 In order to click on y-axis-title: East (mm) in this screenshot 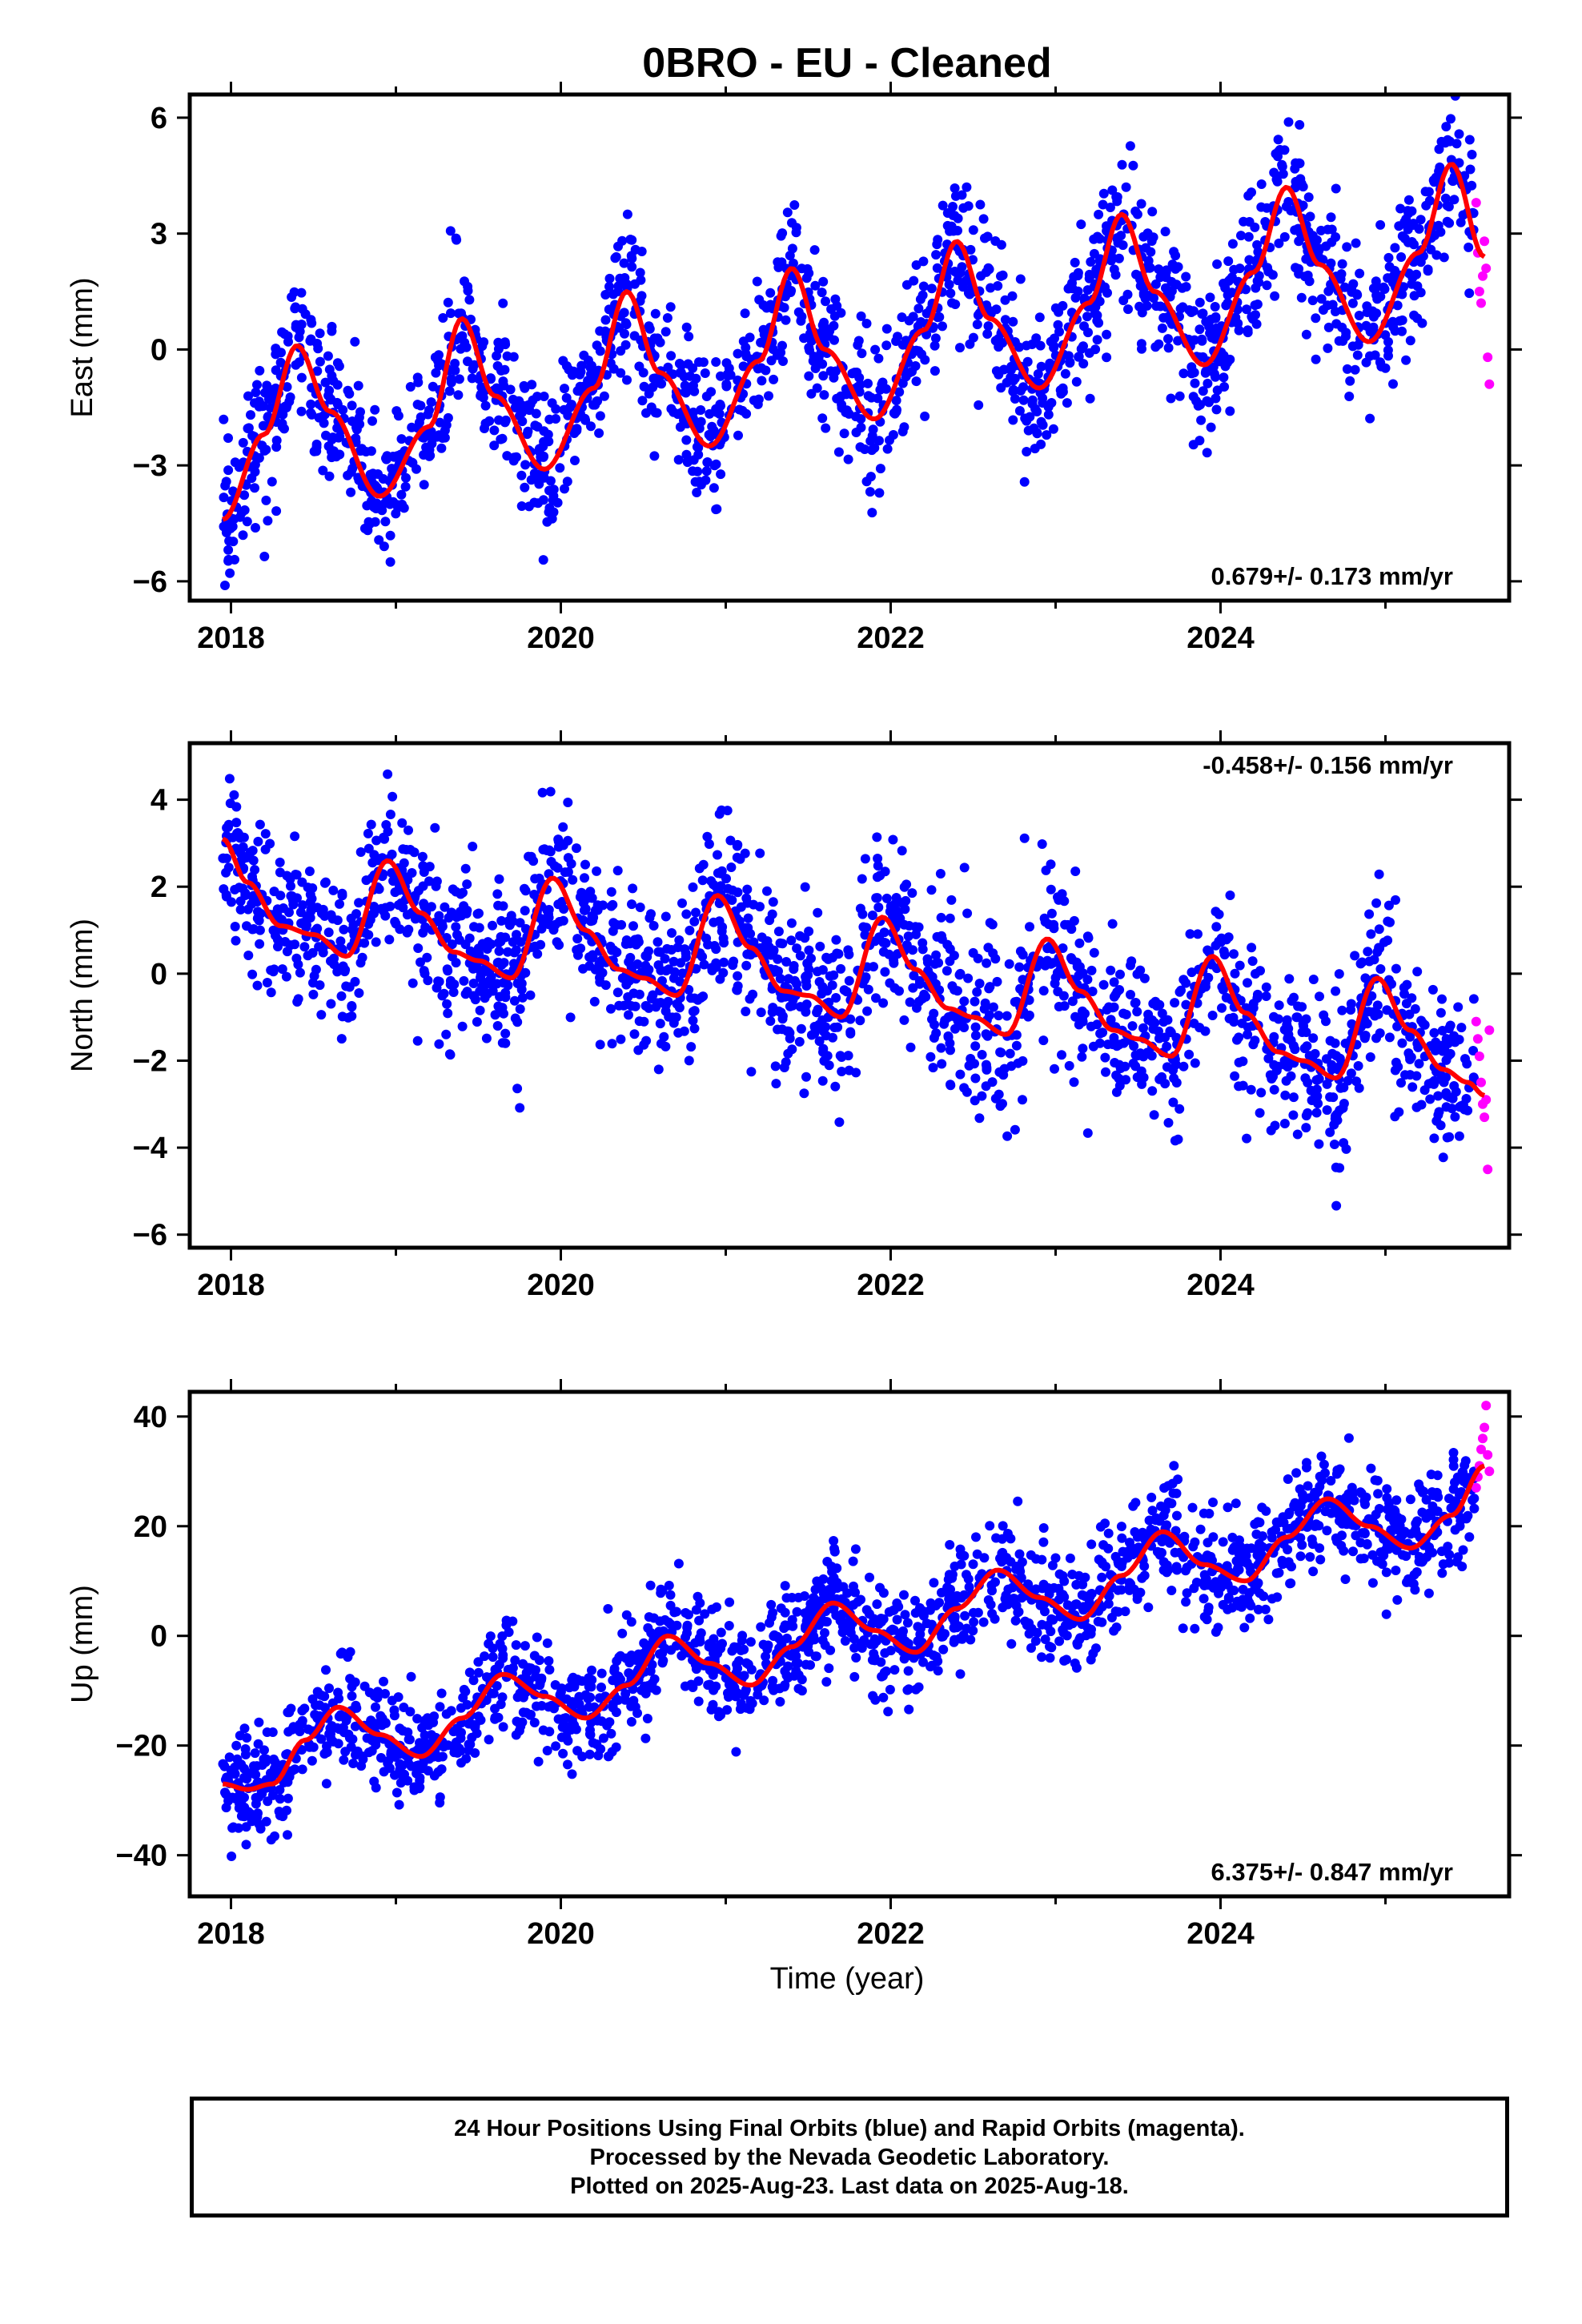, I will do `click(82, 347)`.